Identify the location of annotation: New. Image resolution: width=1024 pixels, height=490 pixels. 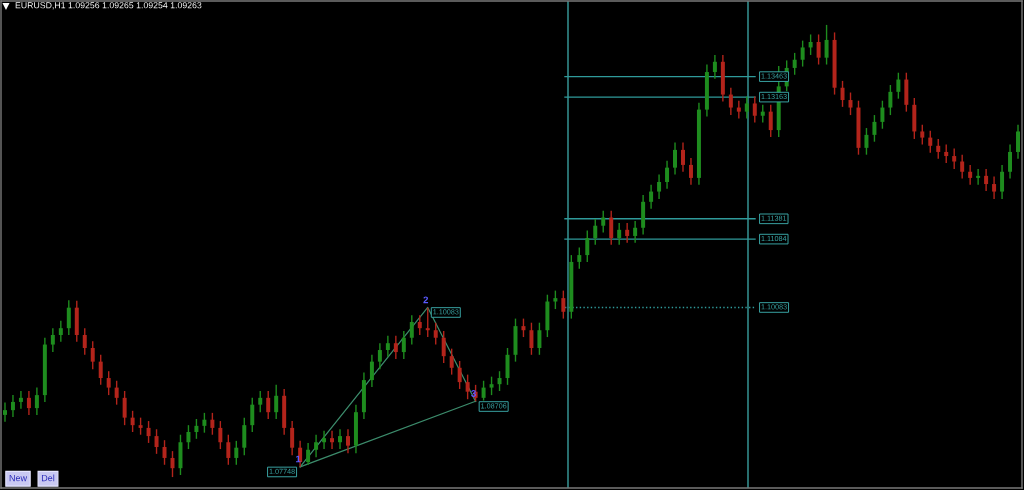
(18, 478).